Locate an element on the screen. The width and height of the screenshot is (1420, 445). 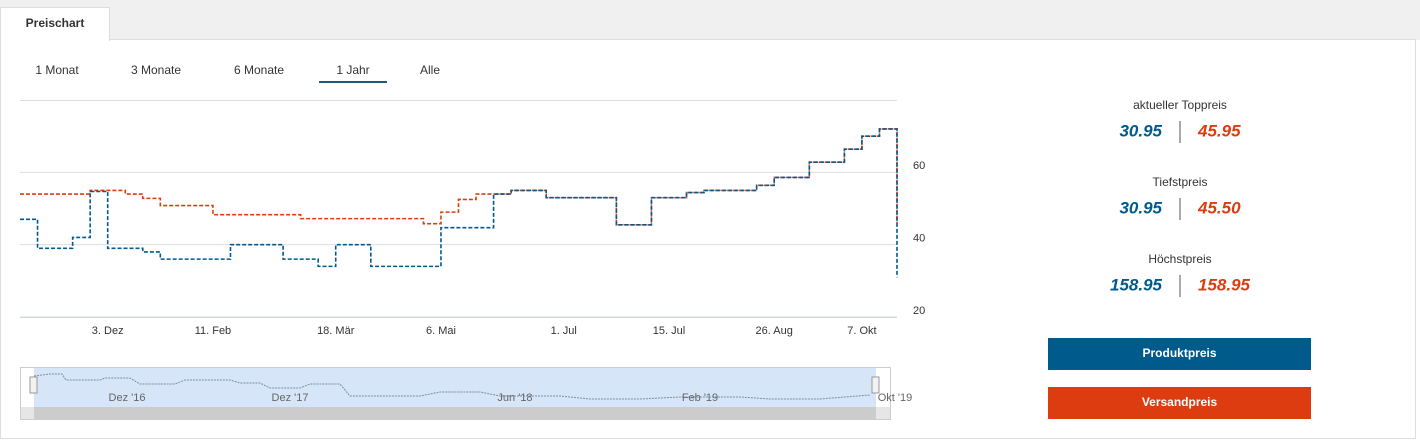
tab-strip is located at coordinates (710, 20).